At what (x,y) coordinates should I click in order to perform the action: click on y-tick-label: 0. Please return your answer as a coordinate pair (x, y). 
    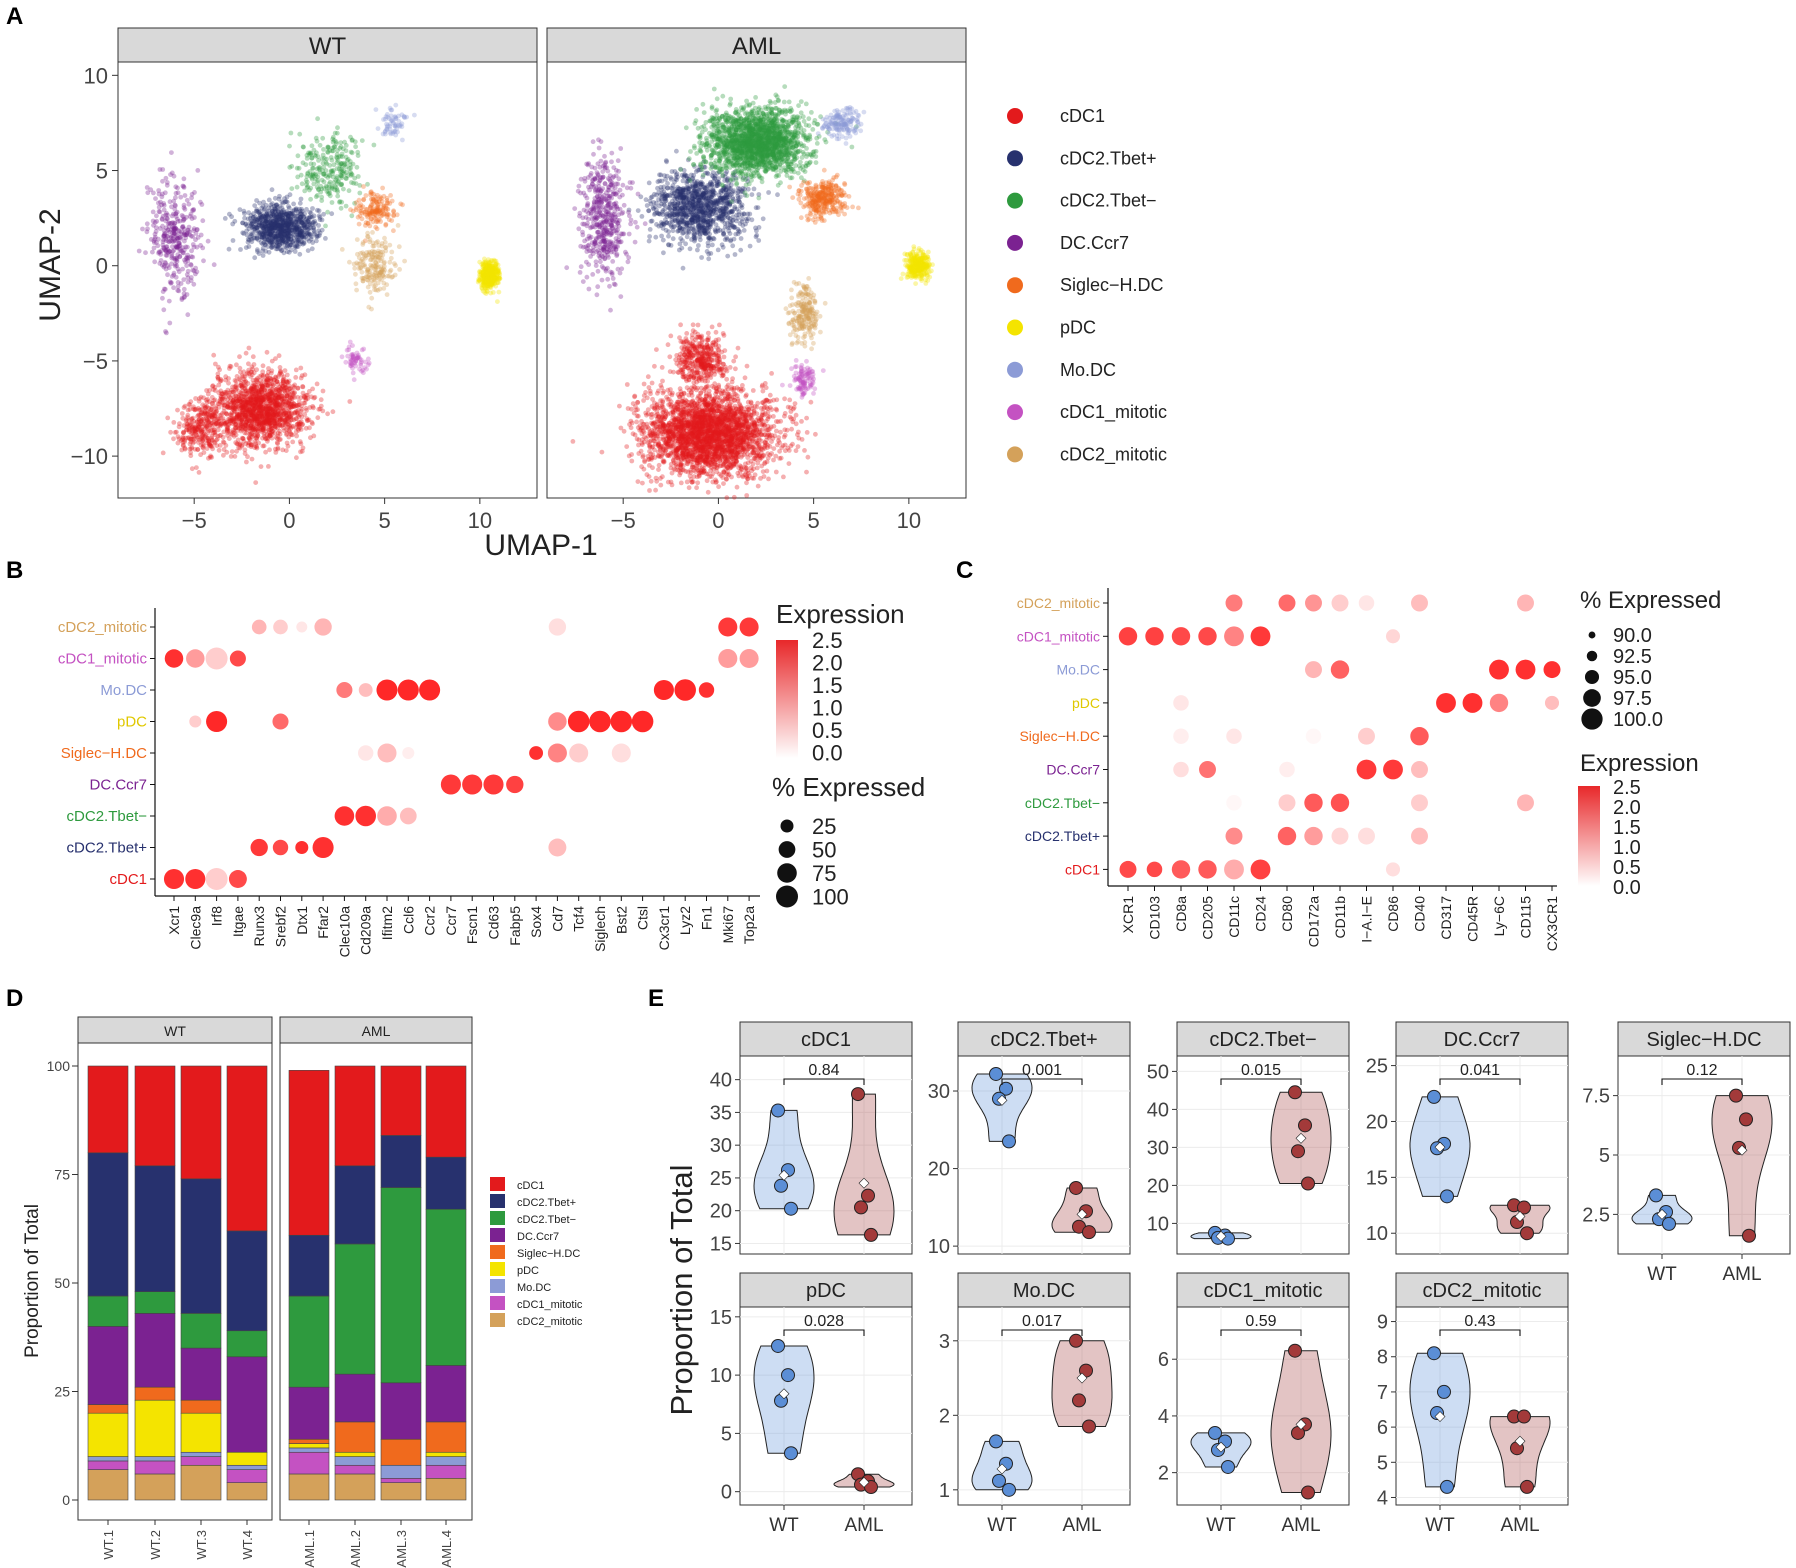
    Looking at the image, I should click on (102, 266).